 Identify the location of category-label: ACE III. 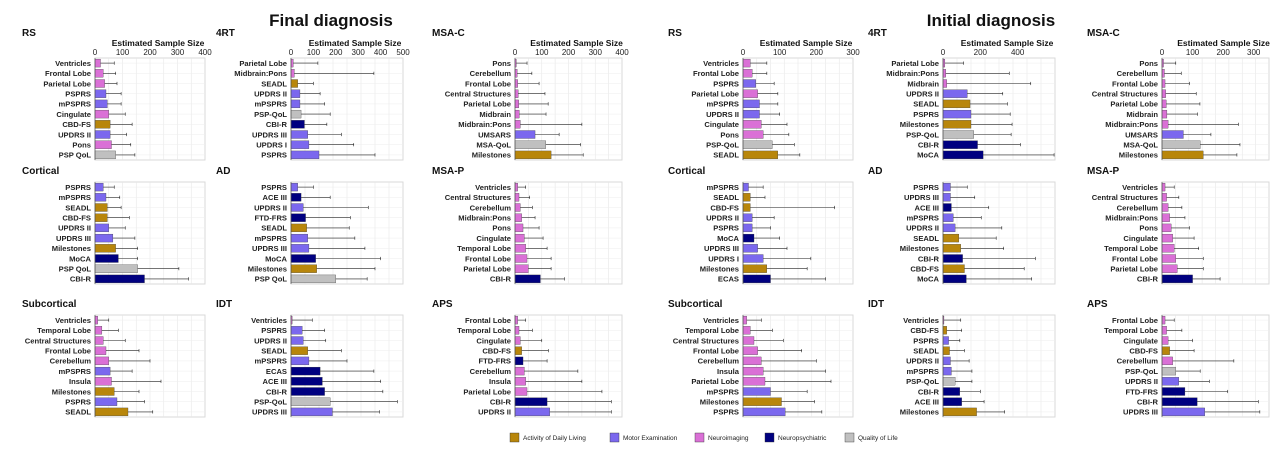
(275, 381).